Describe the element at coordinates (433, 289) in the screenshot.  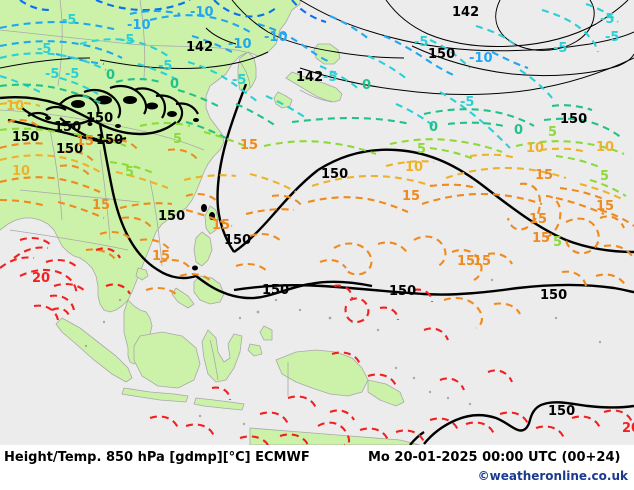
I see `height-contour-150-pacific` at that location.